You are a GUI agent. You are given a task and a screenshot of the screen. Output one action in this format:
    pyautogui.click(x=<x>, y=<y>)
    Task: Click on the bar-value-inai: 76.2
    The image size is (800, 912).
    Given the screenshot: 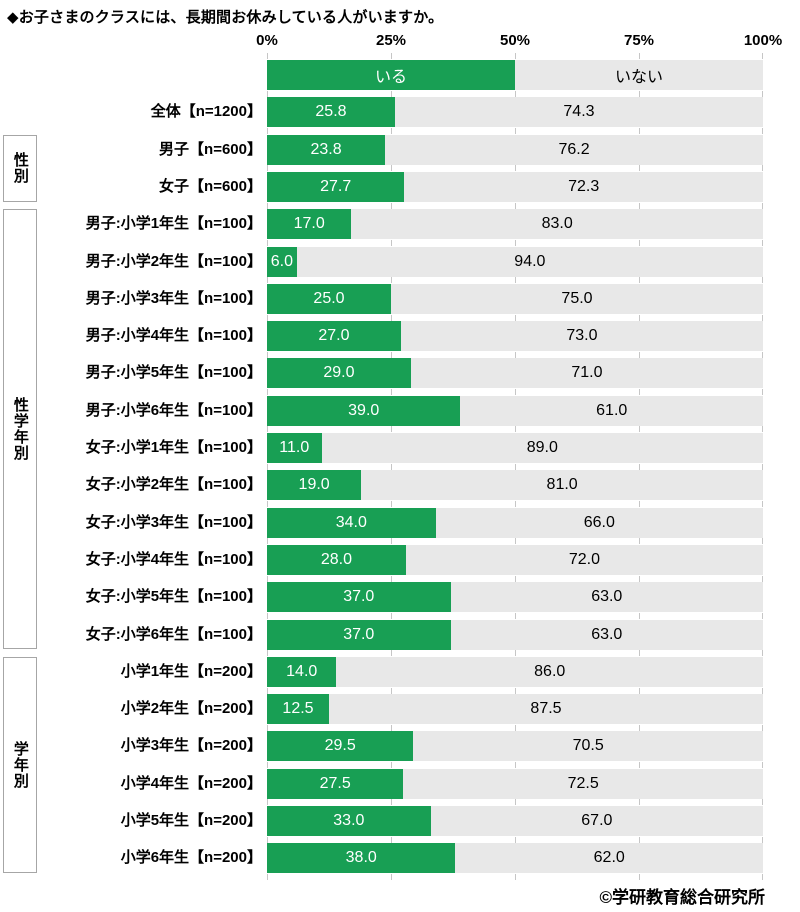 What is the action you would take?
    pyautogui.click(x=574, y=149)
    